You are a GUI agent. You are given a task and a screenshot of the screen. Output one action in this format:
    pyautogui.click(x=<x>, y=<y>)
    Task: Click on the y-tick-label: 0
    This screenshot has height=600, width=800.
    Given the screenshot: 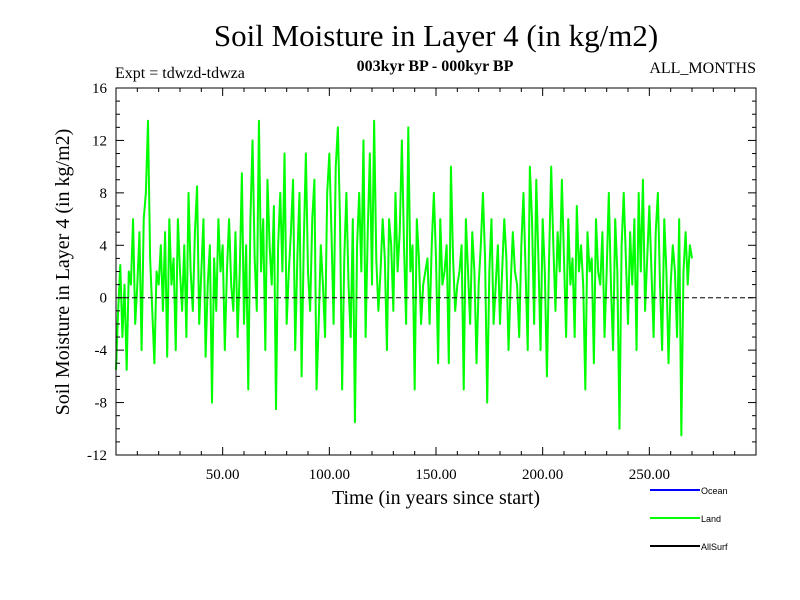 What is the action you would take?
    pyautogui.click(x=104, y=299)
    